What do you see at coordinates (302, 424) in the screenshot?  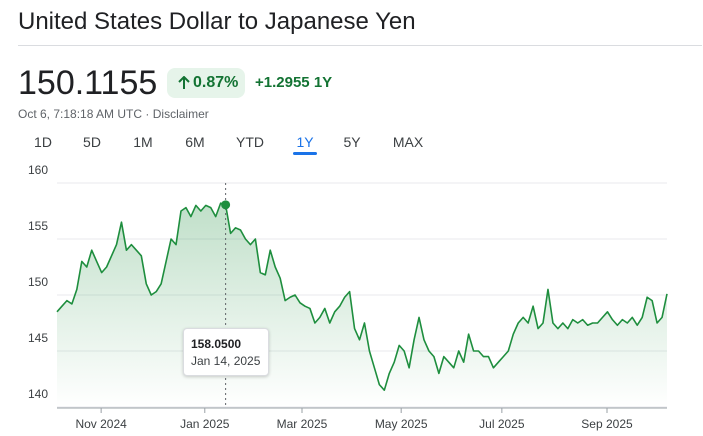 I see `x-tick-label: Mar 2025` at bounding box center [302, 424].